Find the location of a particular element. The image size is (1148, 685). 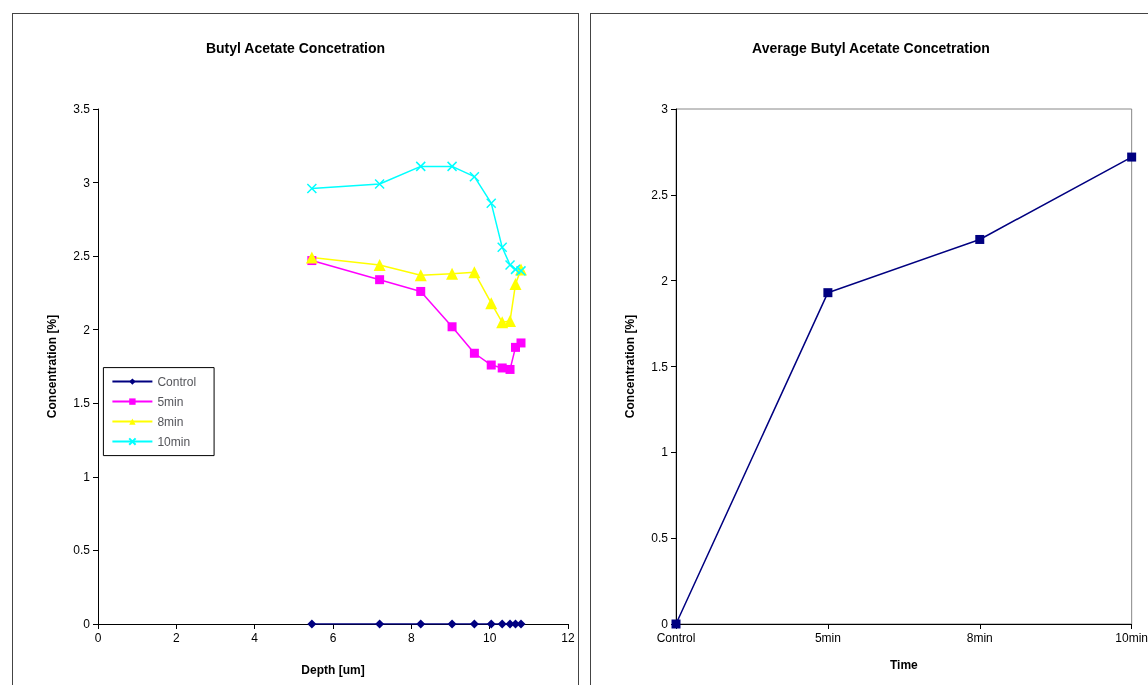

x-tick-label: 2 is located at coordinates (176, 638).